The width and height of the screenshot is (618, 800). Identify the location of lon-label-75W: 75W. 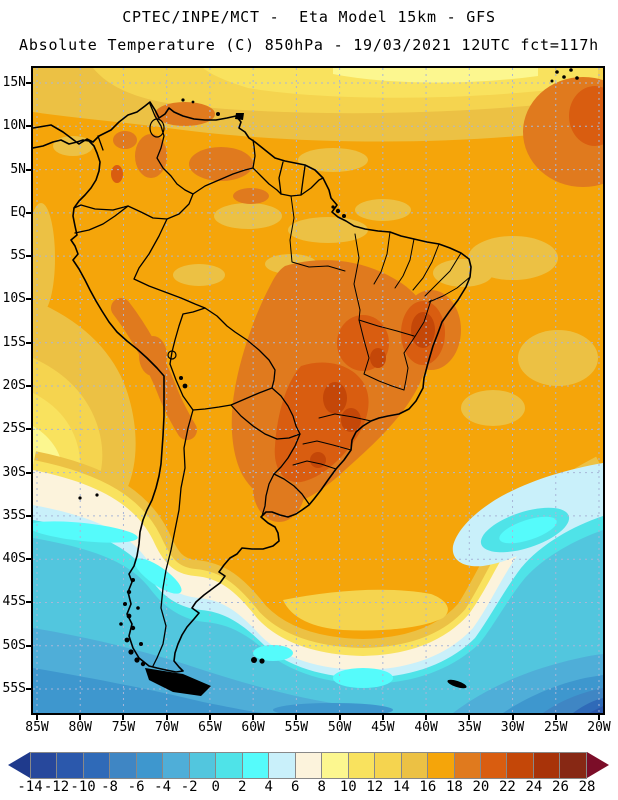
(123, 727).